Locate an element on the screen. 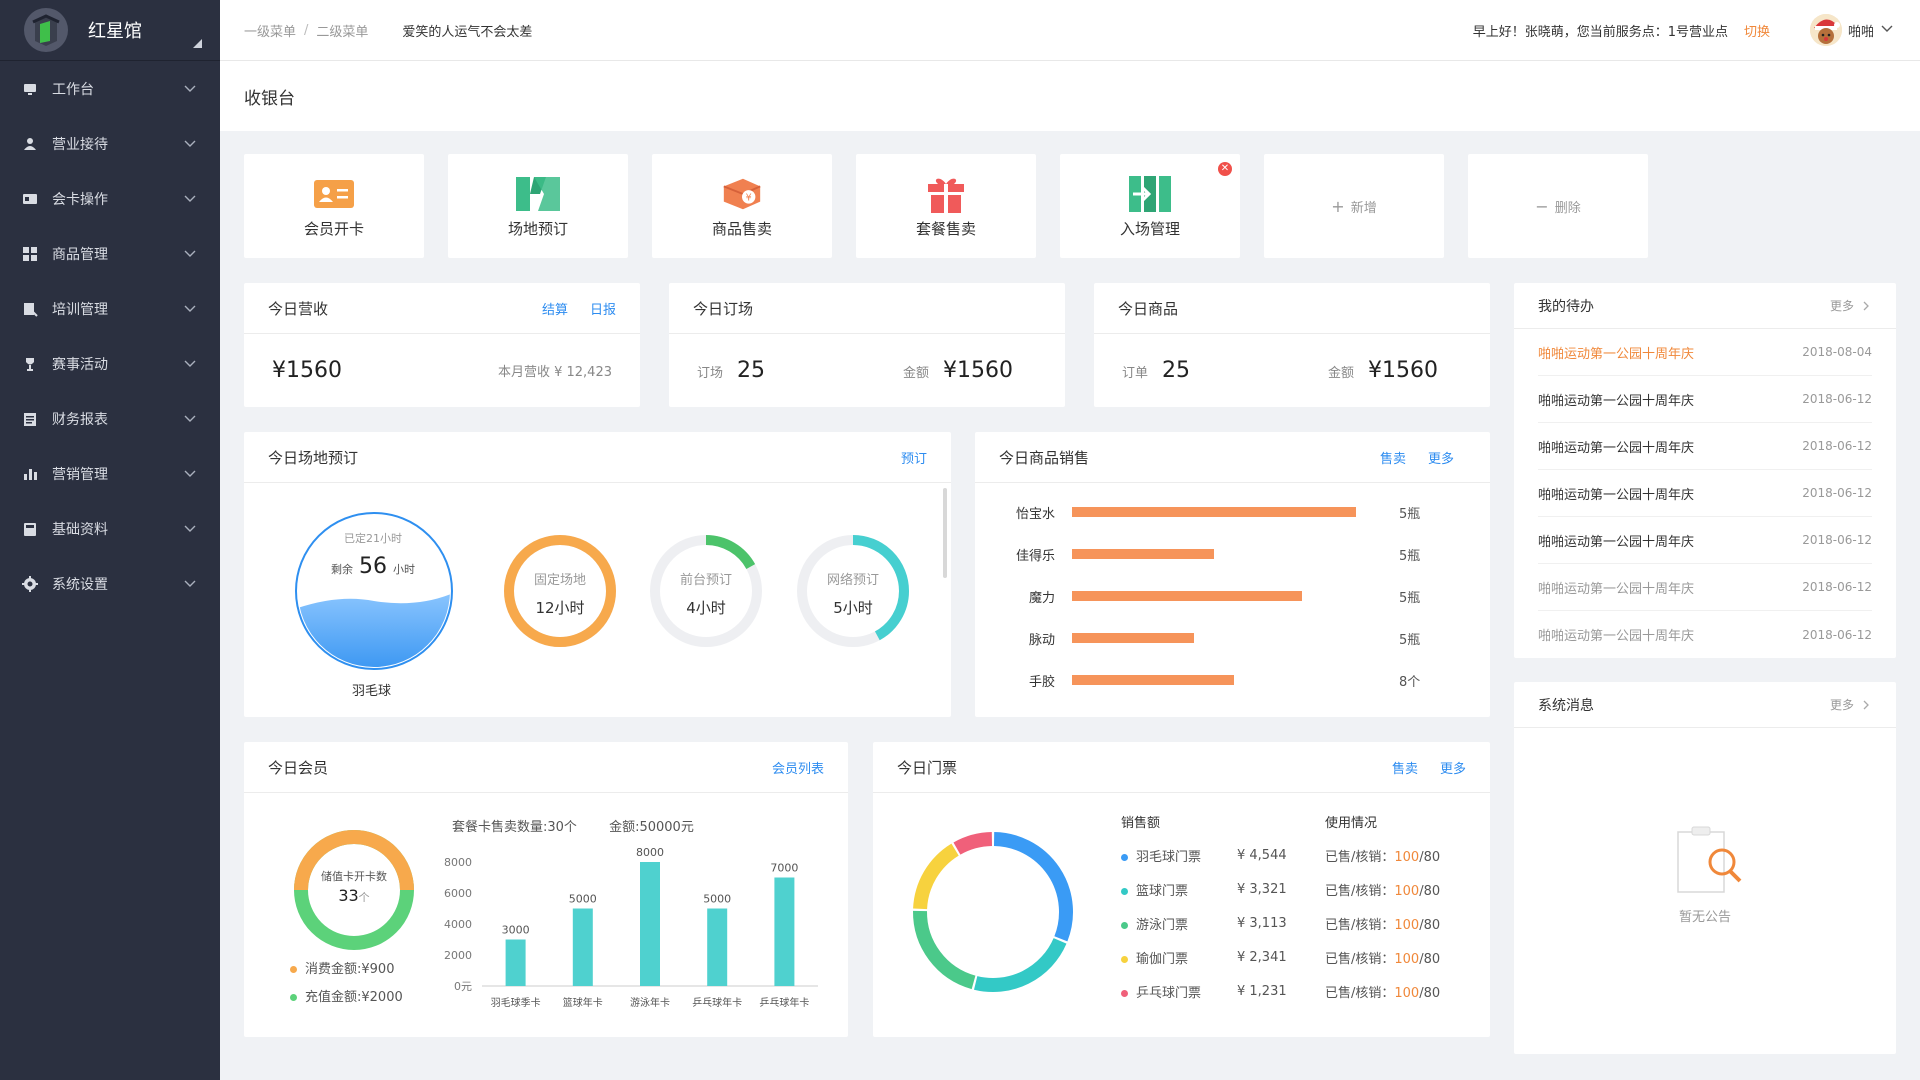 This screenshot has width=1920, height=1080. member-list-link: 会员列表 is located at coordinates (797, 769).